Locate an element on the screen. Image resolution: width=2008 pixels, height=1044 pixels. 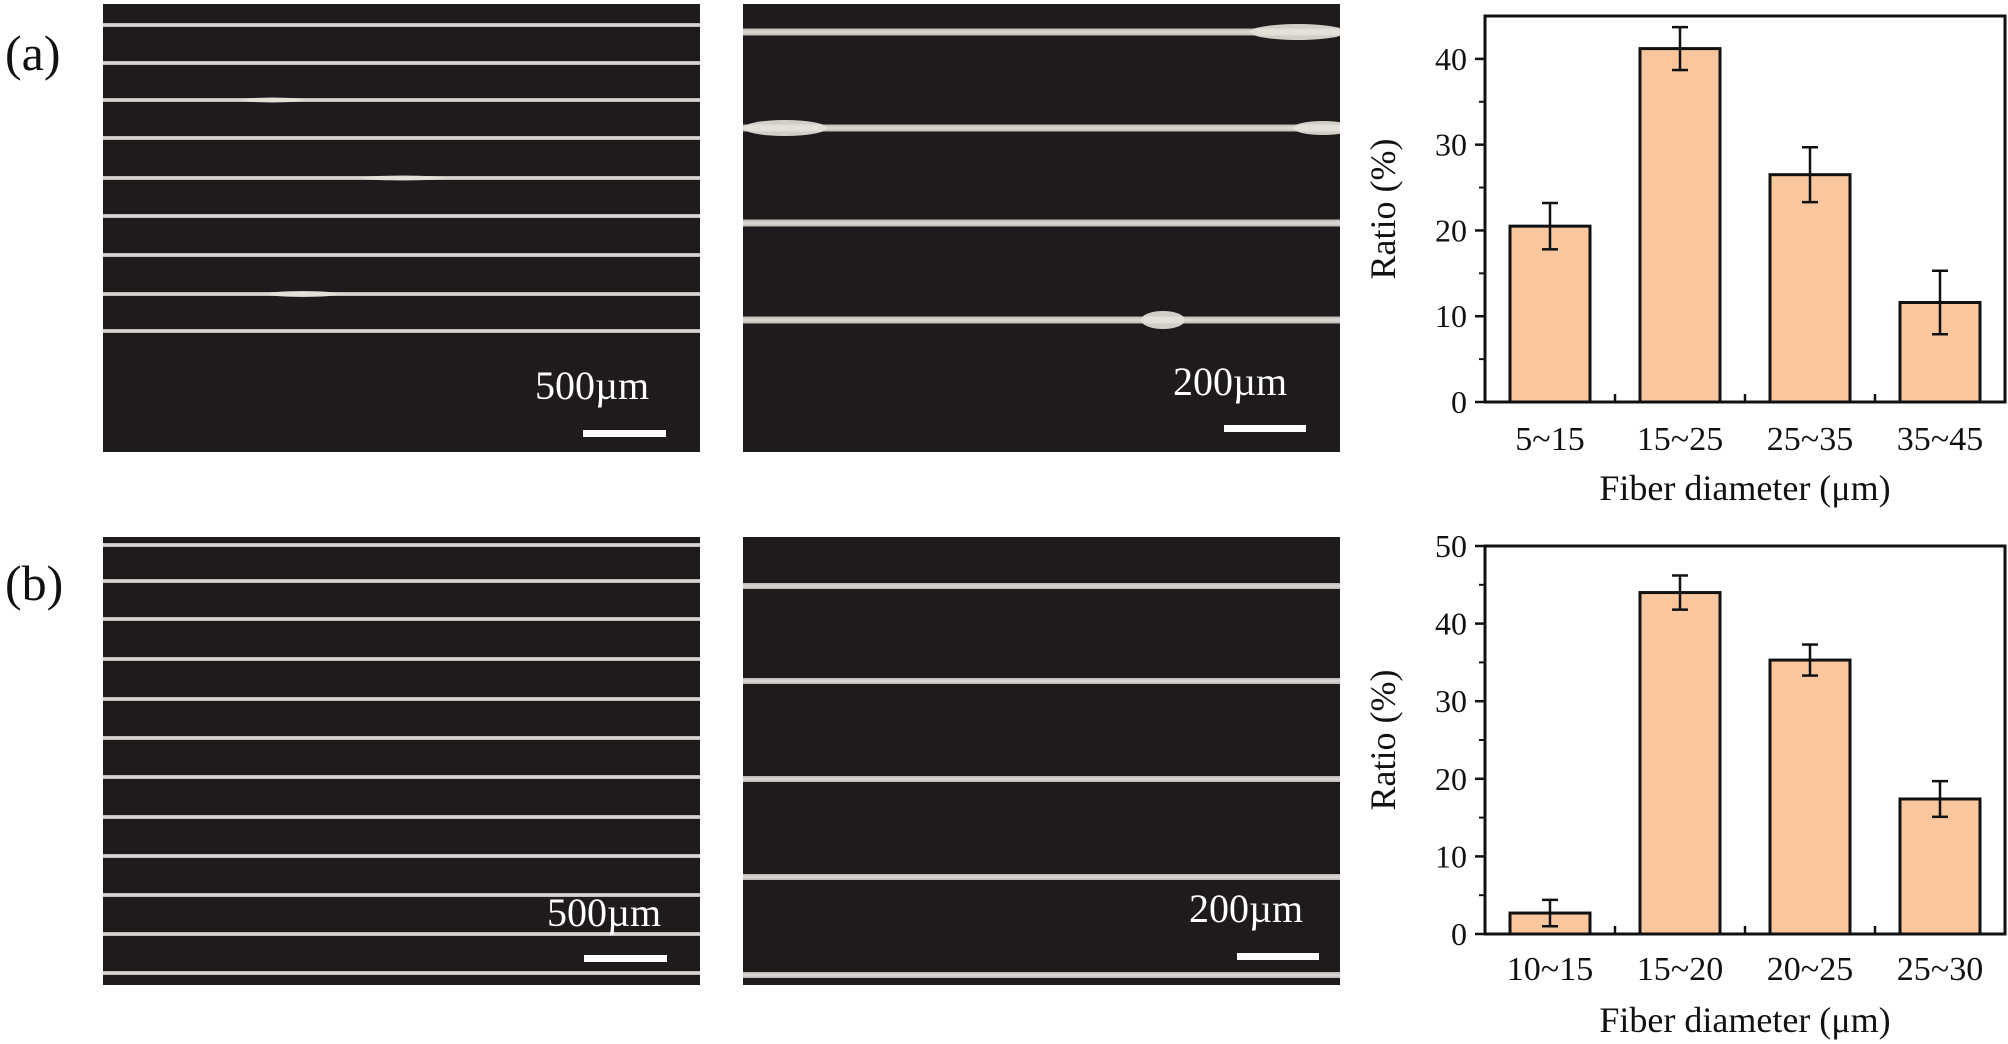
x-tick-label: 5~15 is located at coordinates (1549, 439).